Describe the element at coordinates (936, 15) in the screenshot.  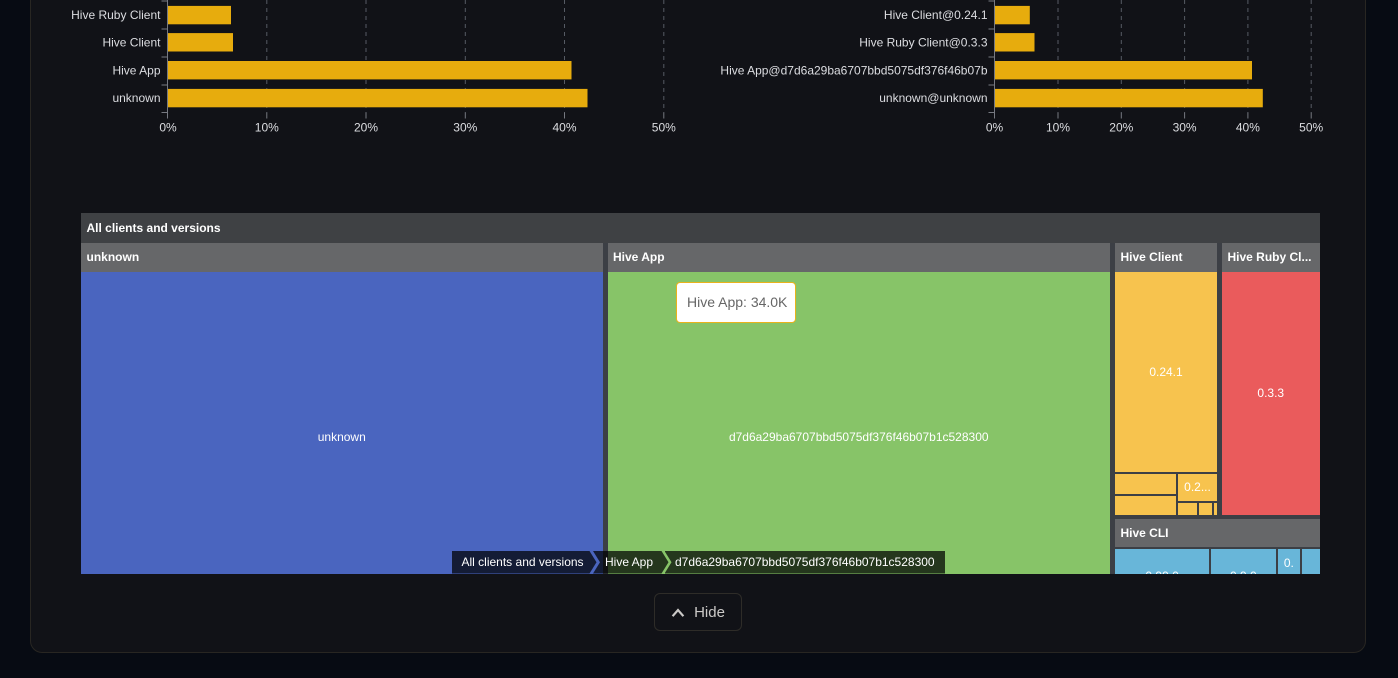
I see `svg-text: Hive Client@0.24.1` at that location.